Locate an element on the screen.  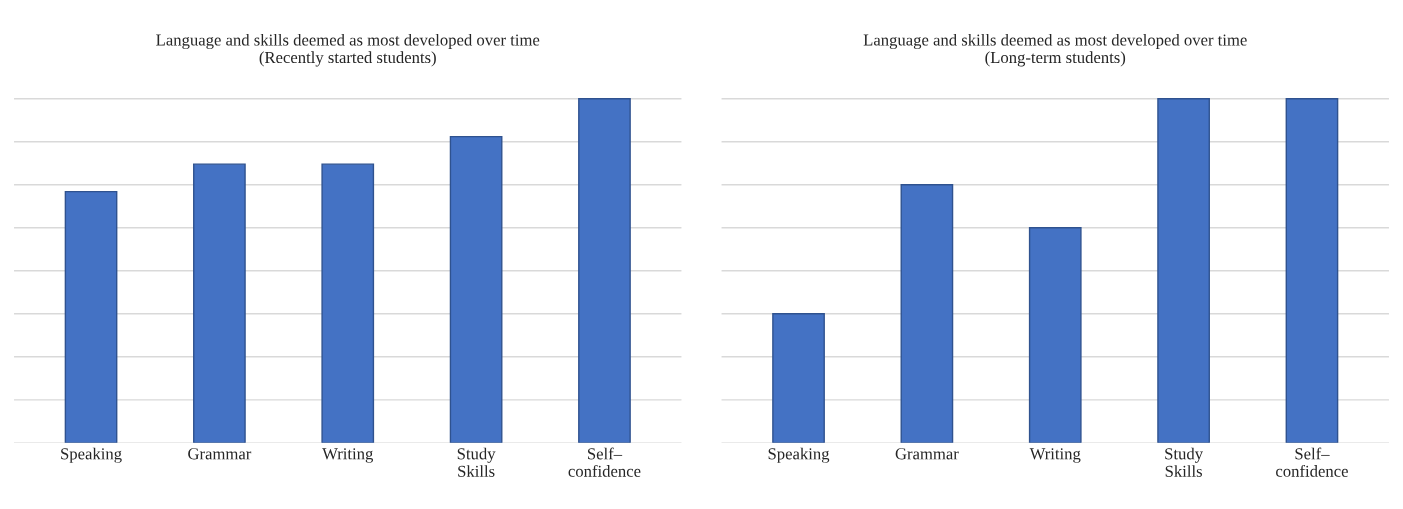
chart-title: Language and skills deemed as most developed over time (Recently started students) is located at coordinates (348, 50).